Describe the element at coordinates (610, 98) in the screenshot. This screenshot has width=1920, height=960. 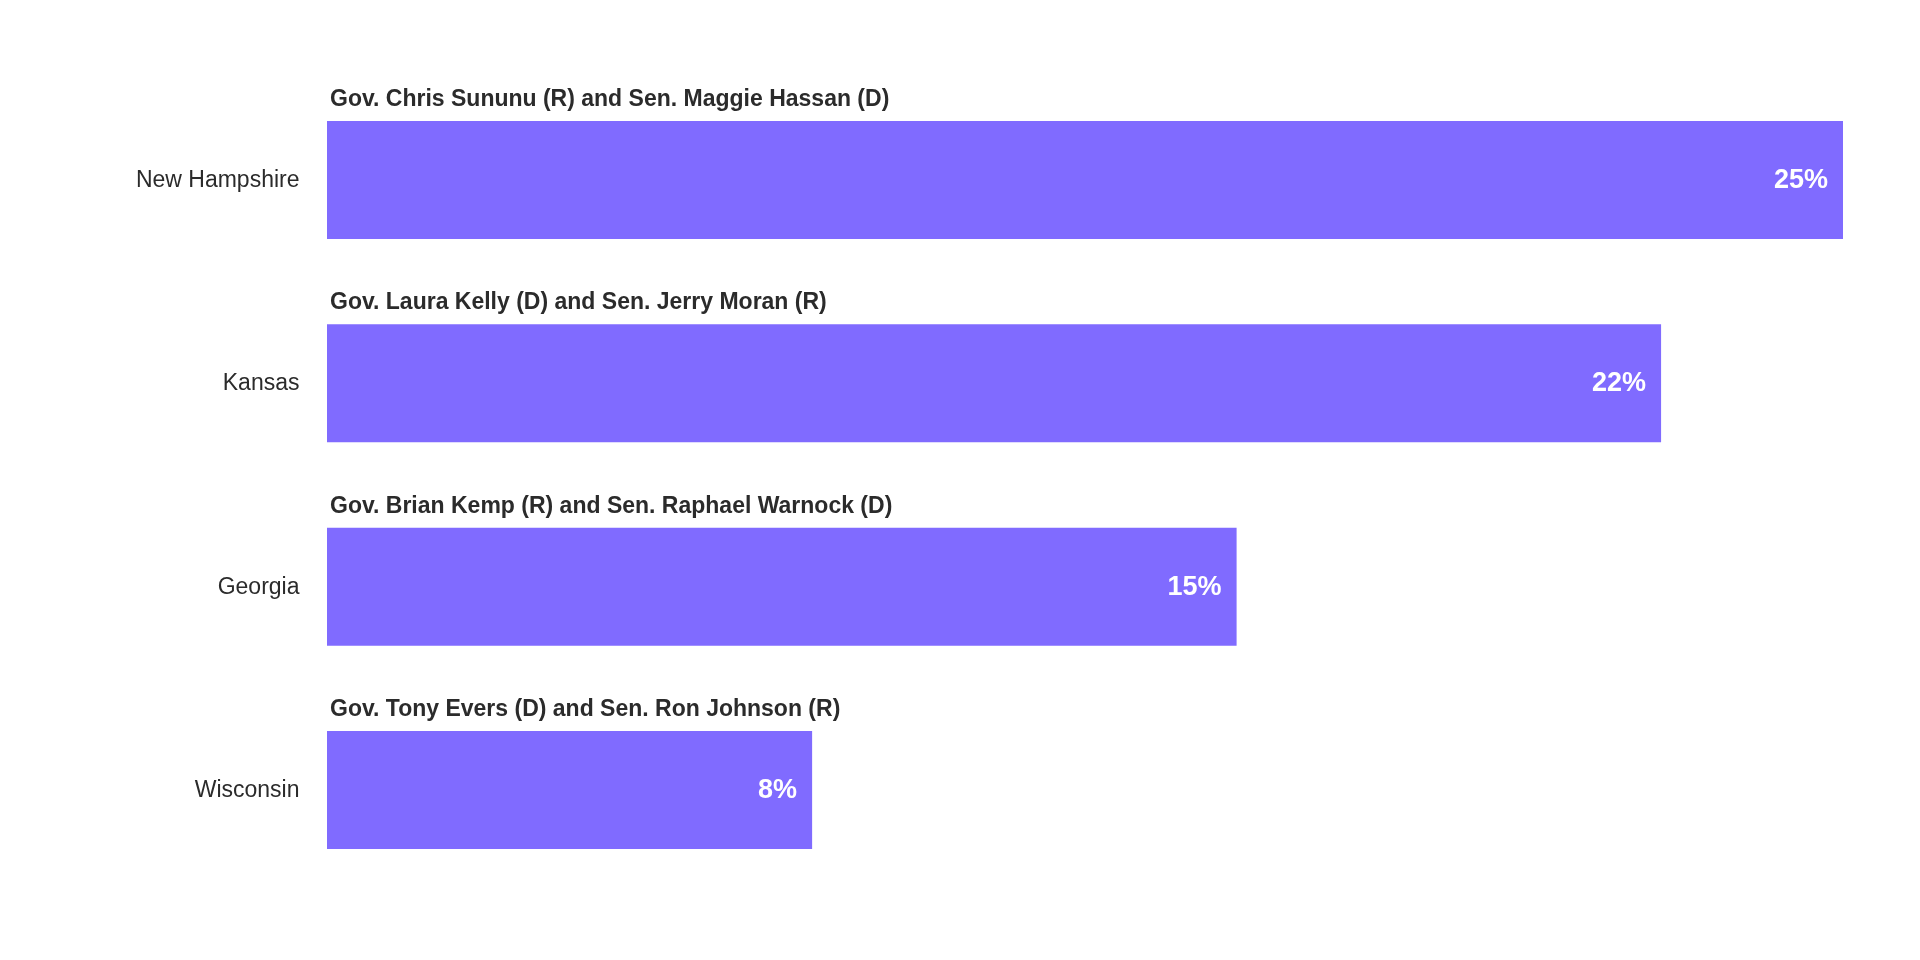
I see `annotation: Gov. Chris Sununu (R) and Sen. Maggie Hassan (D)` at that location.